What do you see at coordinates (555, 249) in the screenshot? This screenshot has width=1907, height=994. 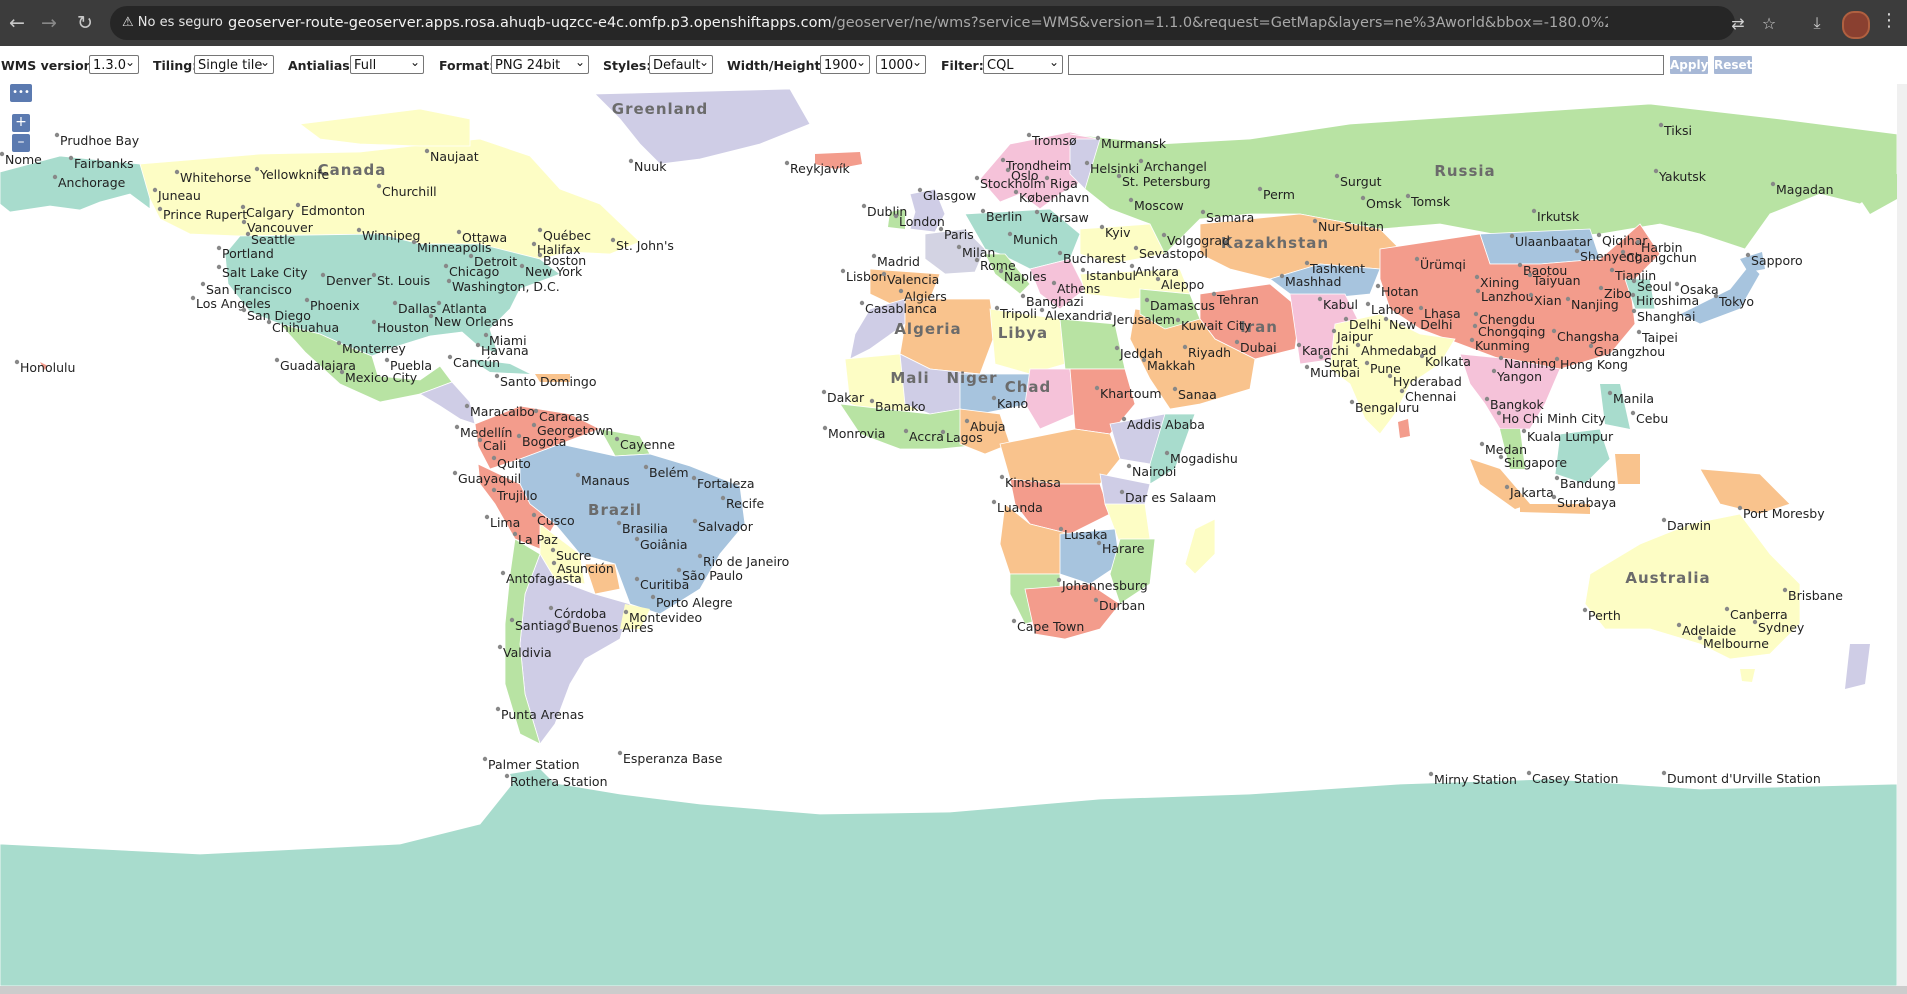 I see `city-marker: Halifax` at bounding box center [555, 249].